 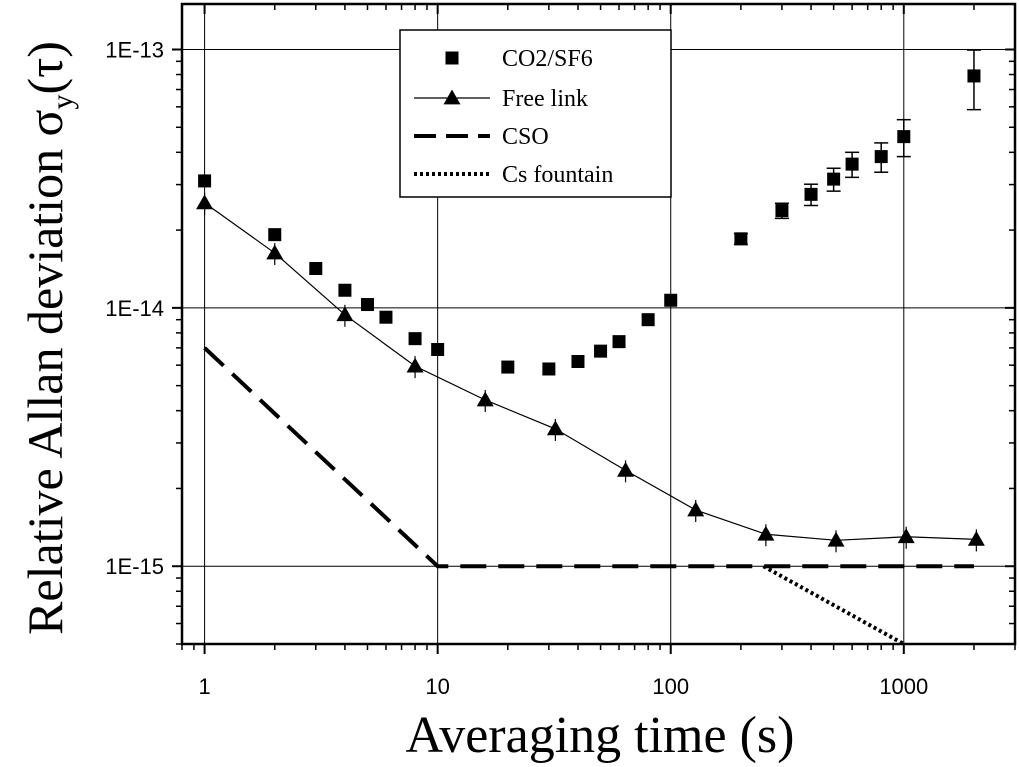 I want to click on x-axis-title: Averaging time (s), so click(x=600, y=735).